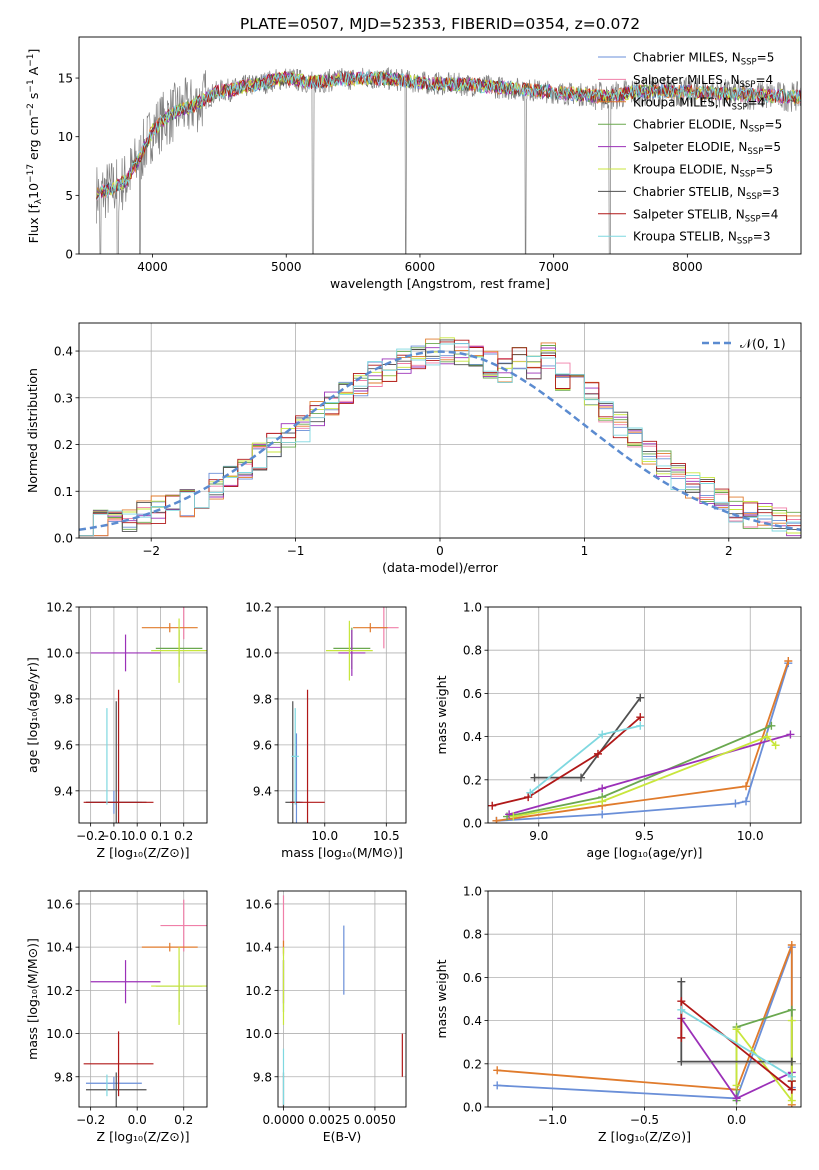 Image resolution: width=819 pixels, height=1170 pixels. I want to click on x-tick-label: 0.0, so click(736, 1120).